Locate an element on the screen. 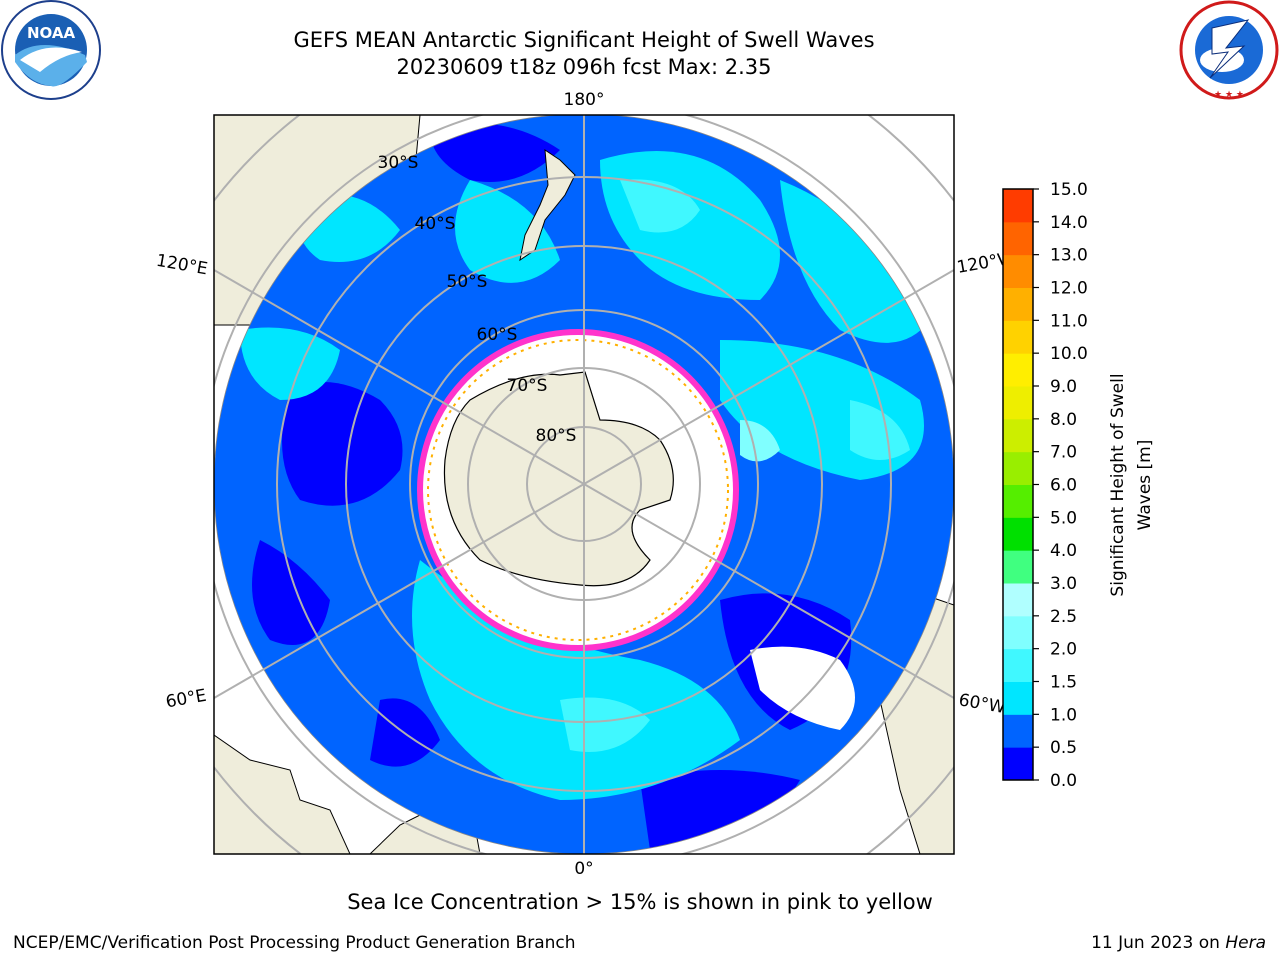 This screenshot has height=960, width=1280. colorbar-tick-label: 6.0 is located at coordinates (1063, 486).